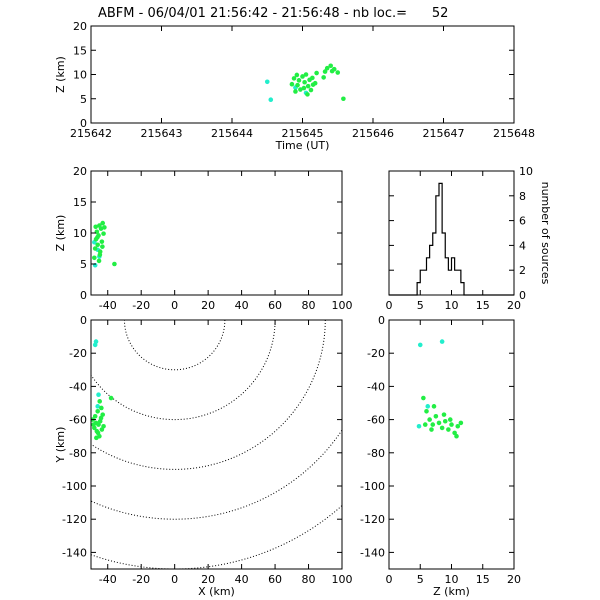 This screenshot has width=600, height=600. I want to click on x-axis-label: Z (km), so click(451, 591).